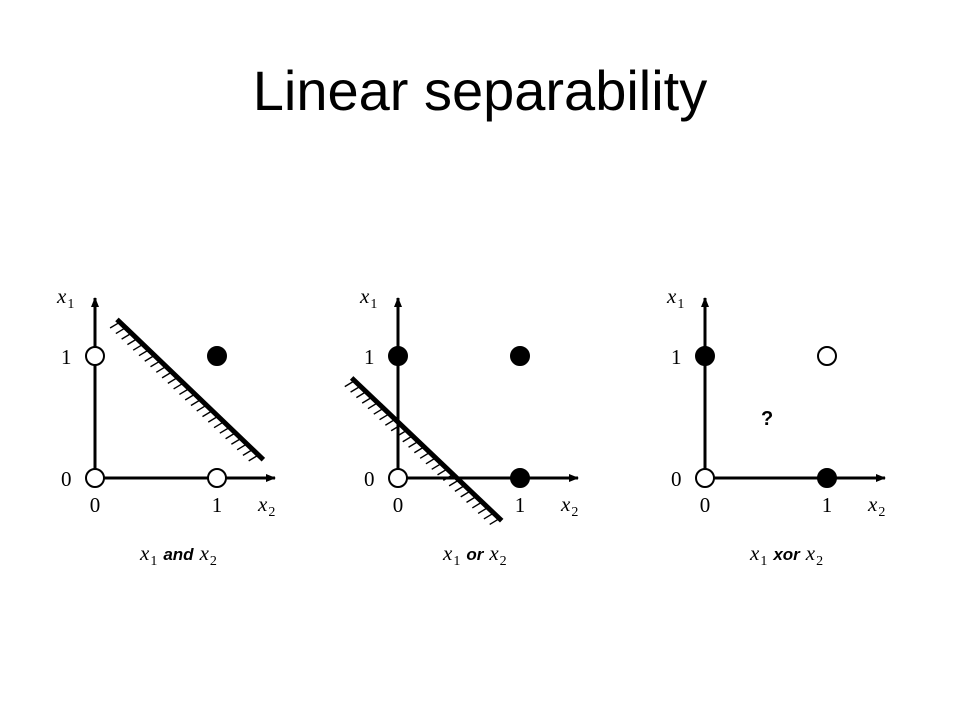  I want to click on caption-operator: and, so click(178, 554).